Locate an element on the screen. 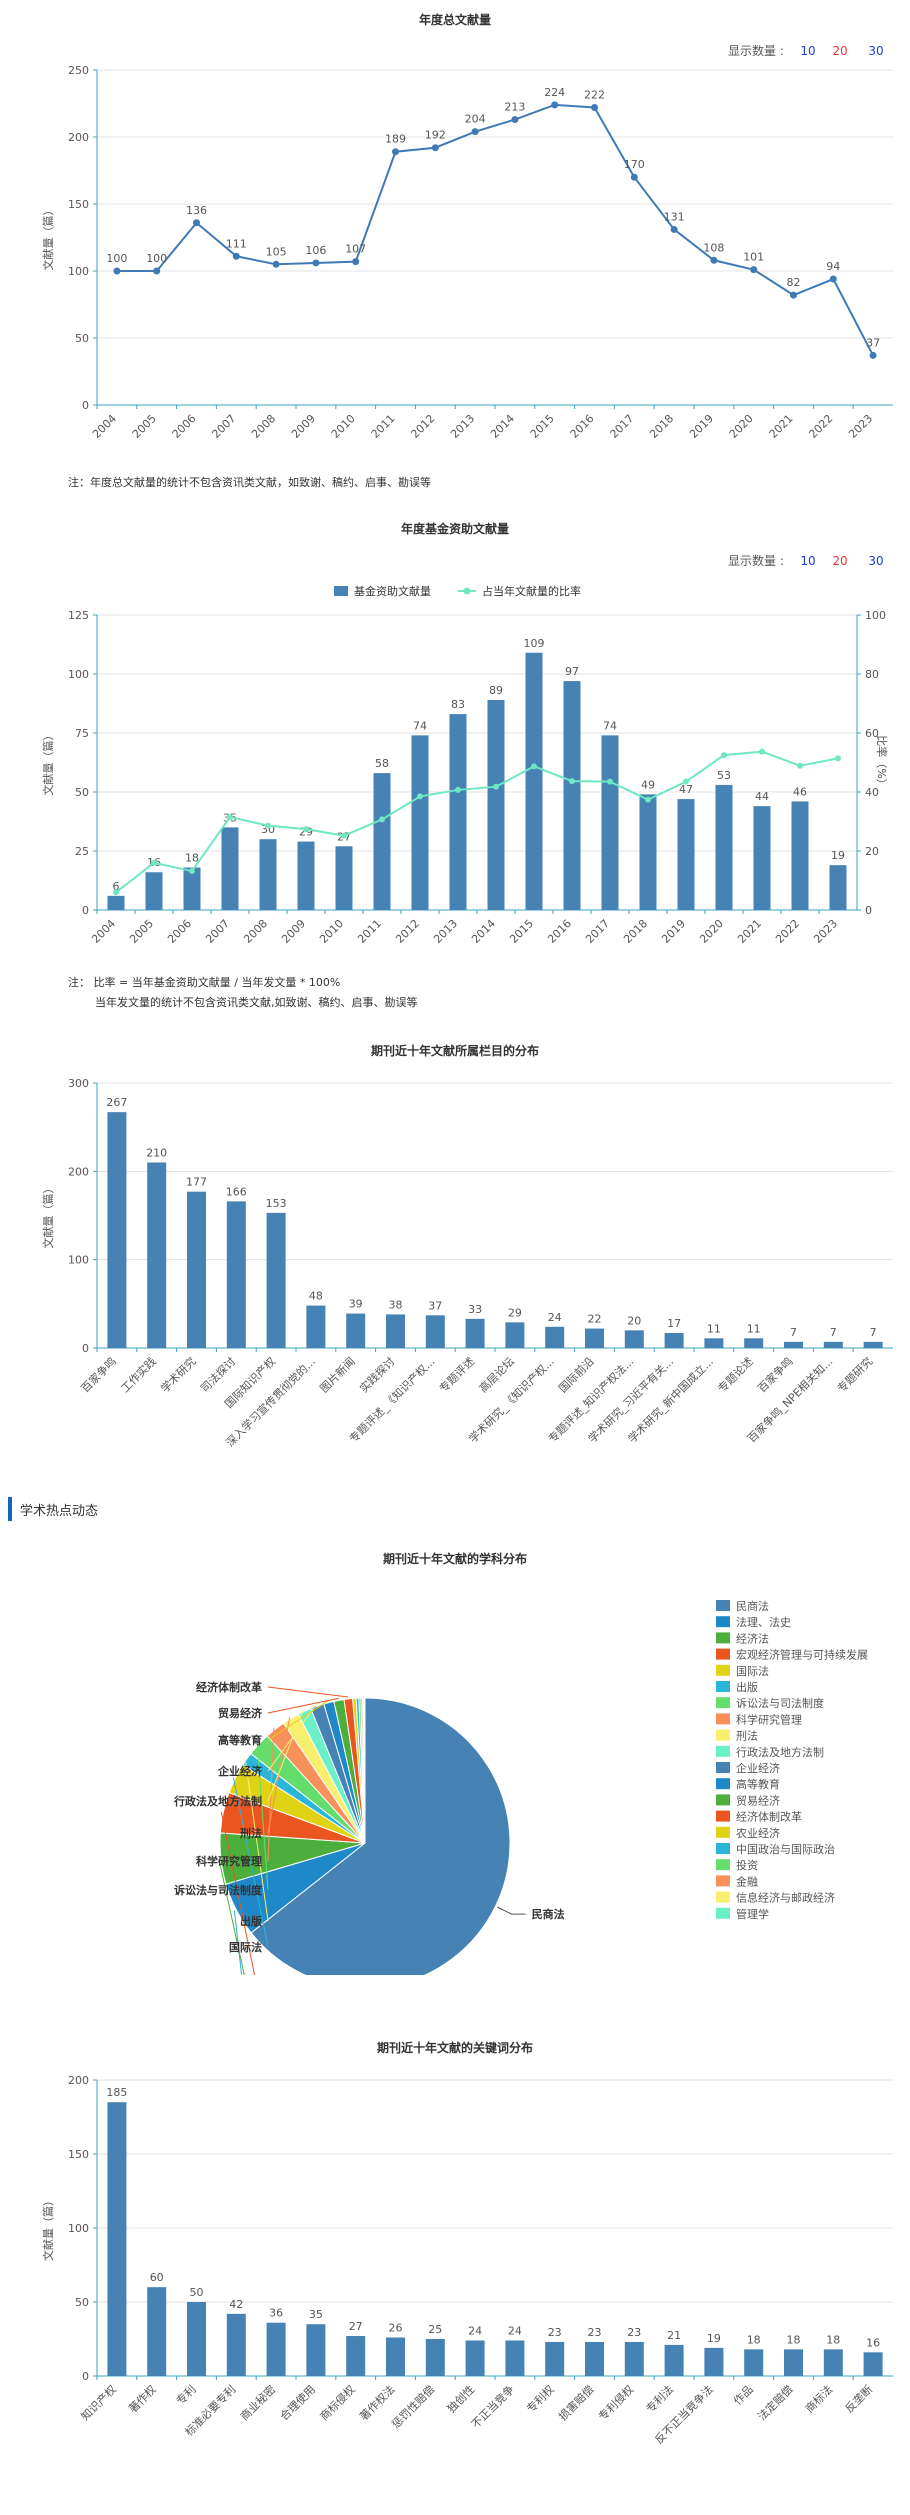  column-dist-x-tick-label: 工作实践 is located at coordinates (138, 1374).